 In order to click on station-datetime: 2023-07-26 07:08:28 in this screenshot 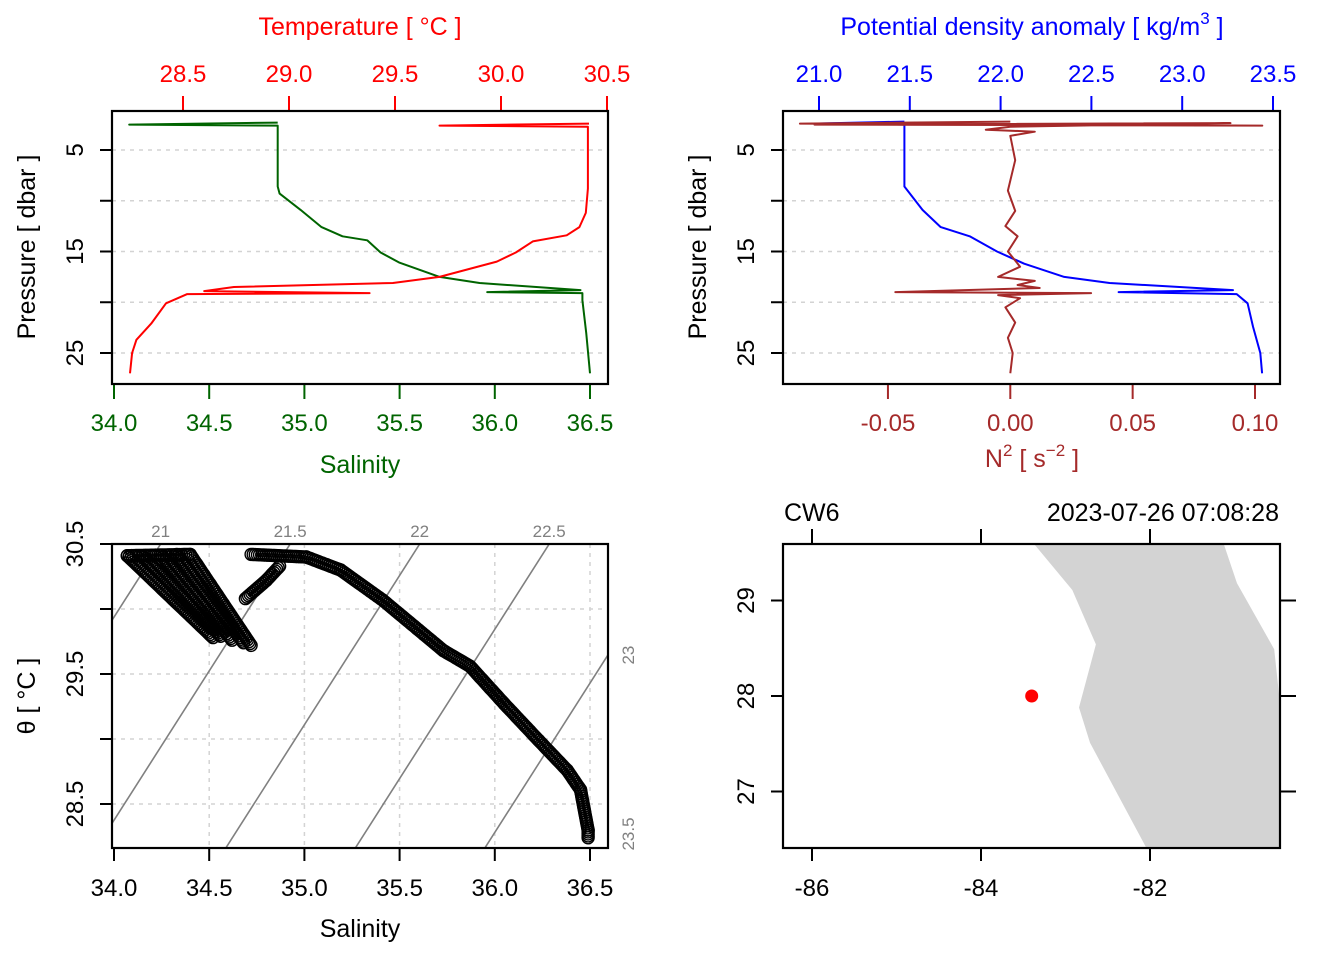, I will do `click(1163, 513)`.